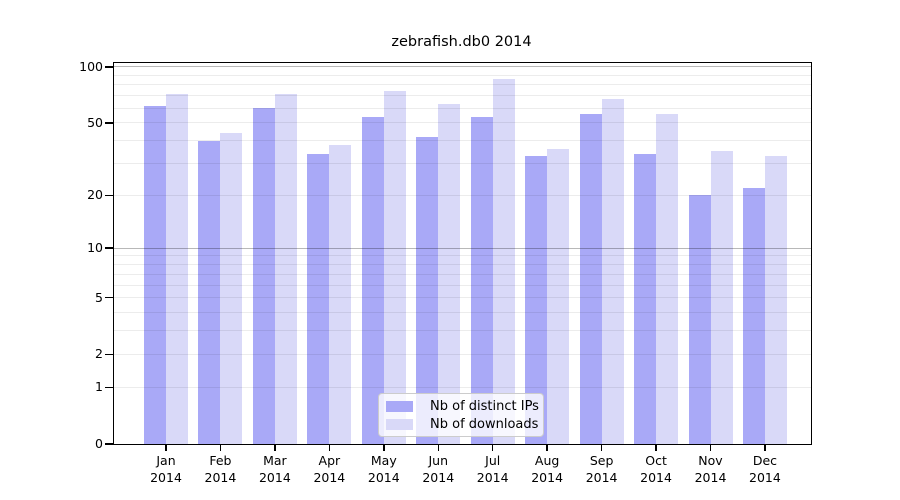 The height and width of the screenshot is (500, 900). What do you see at coordinates (220, 460) in the screenshot?
I see `x-tick-label-month: Feb` at bounding box center [220, 460].